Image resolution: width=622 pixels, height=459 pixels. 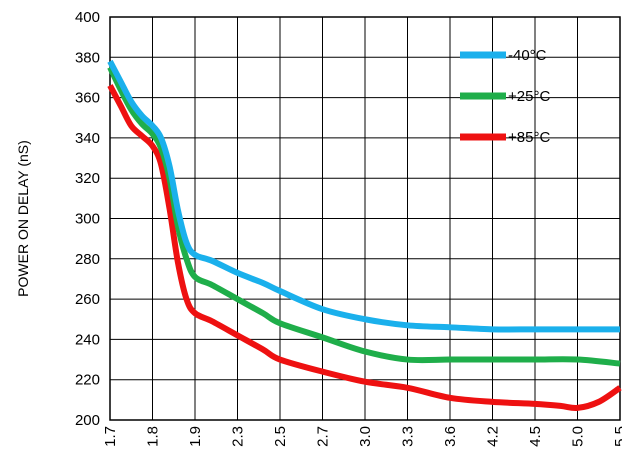 I want to click on y-tick-label: 220, so click(x=87, y=380).